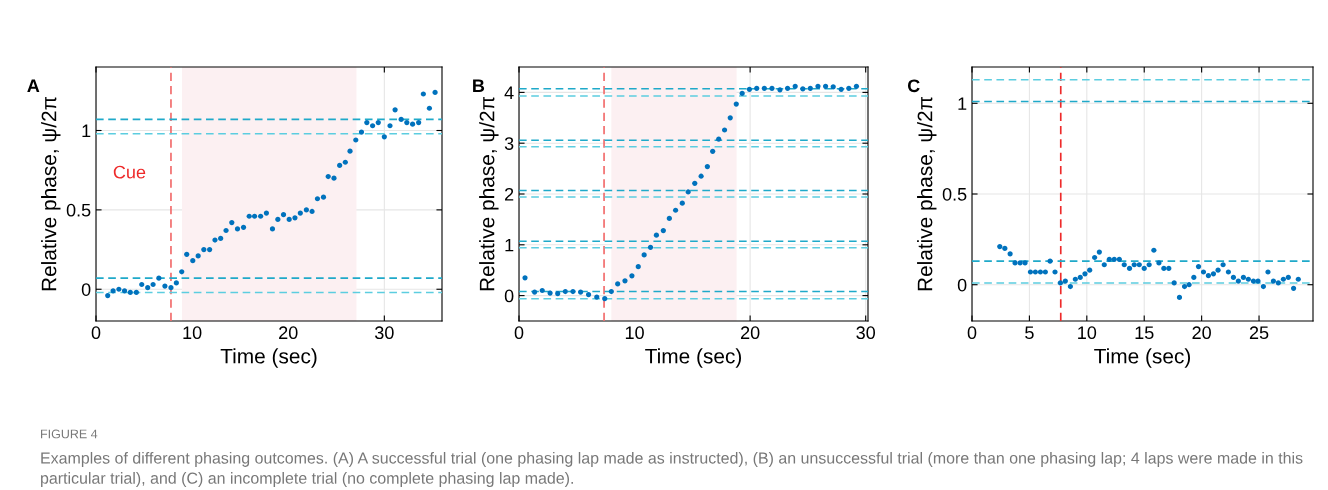  Describe the element at coordinates (866, 333) in the screenshot. I see `x-tick-label: 30` at that location.